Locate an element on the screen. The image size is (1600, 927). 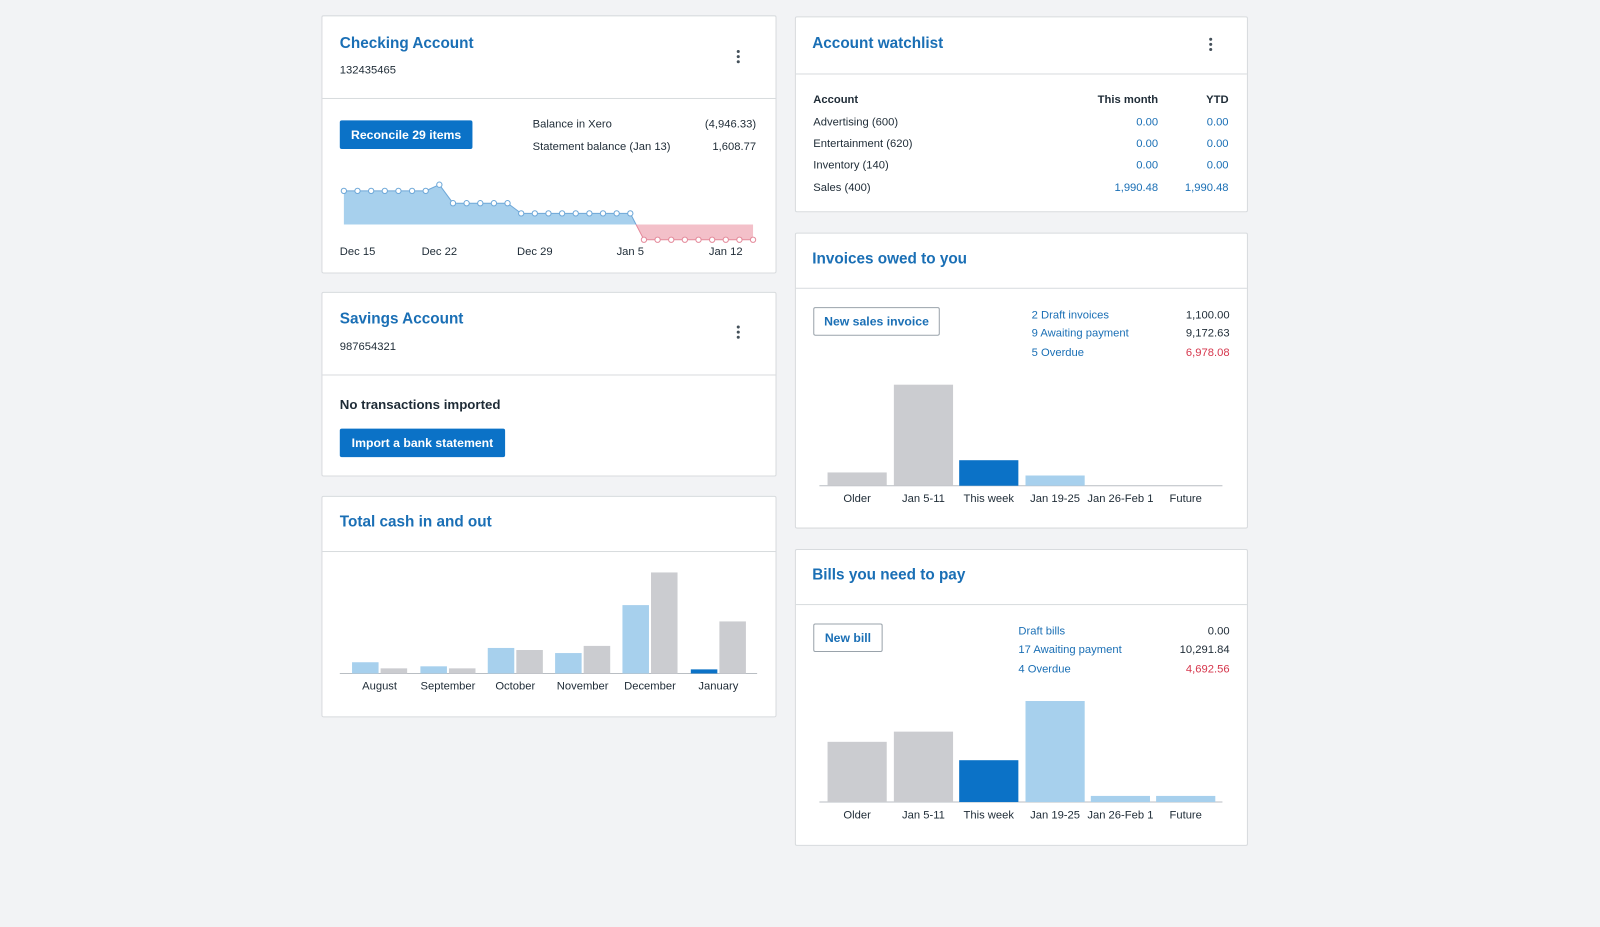
table-header: YTD is located at coordinates (1217, 100).